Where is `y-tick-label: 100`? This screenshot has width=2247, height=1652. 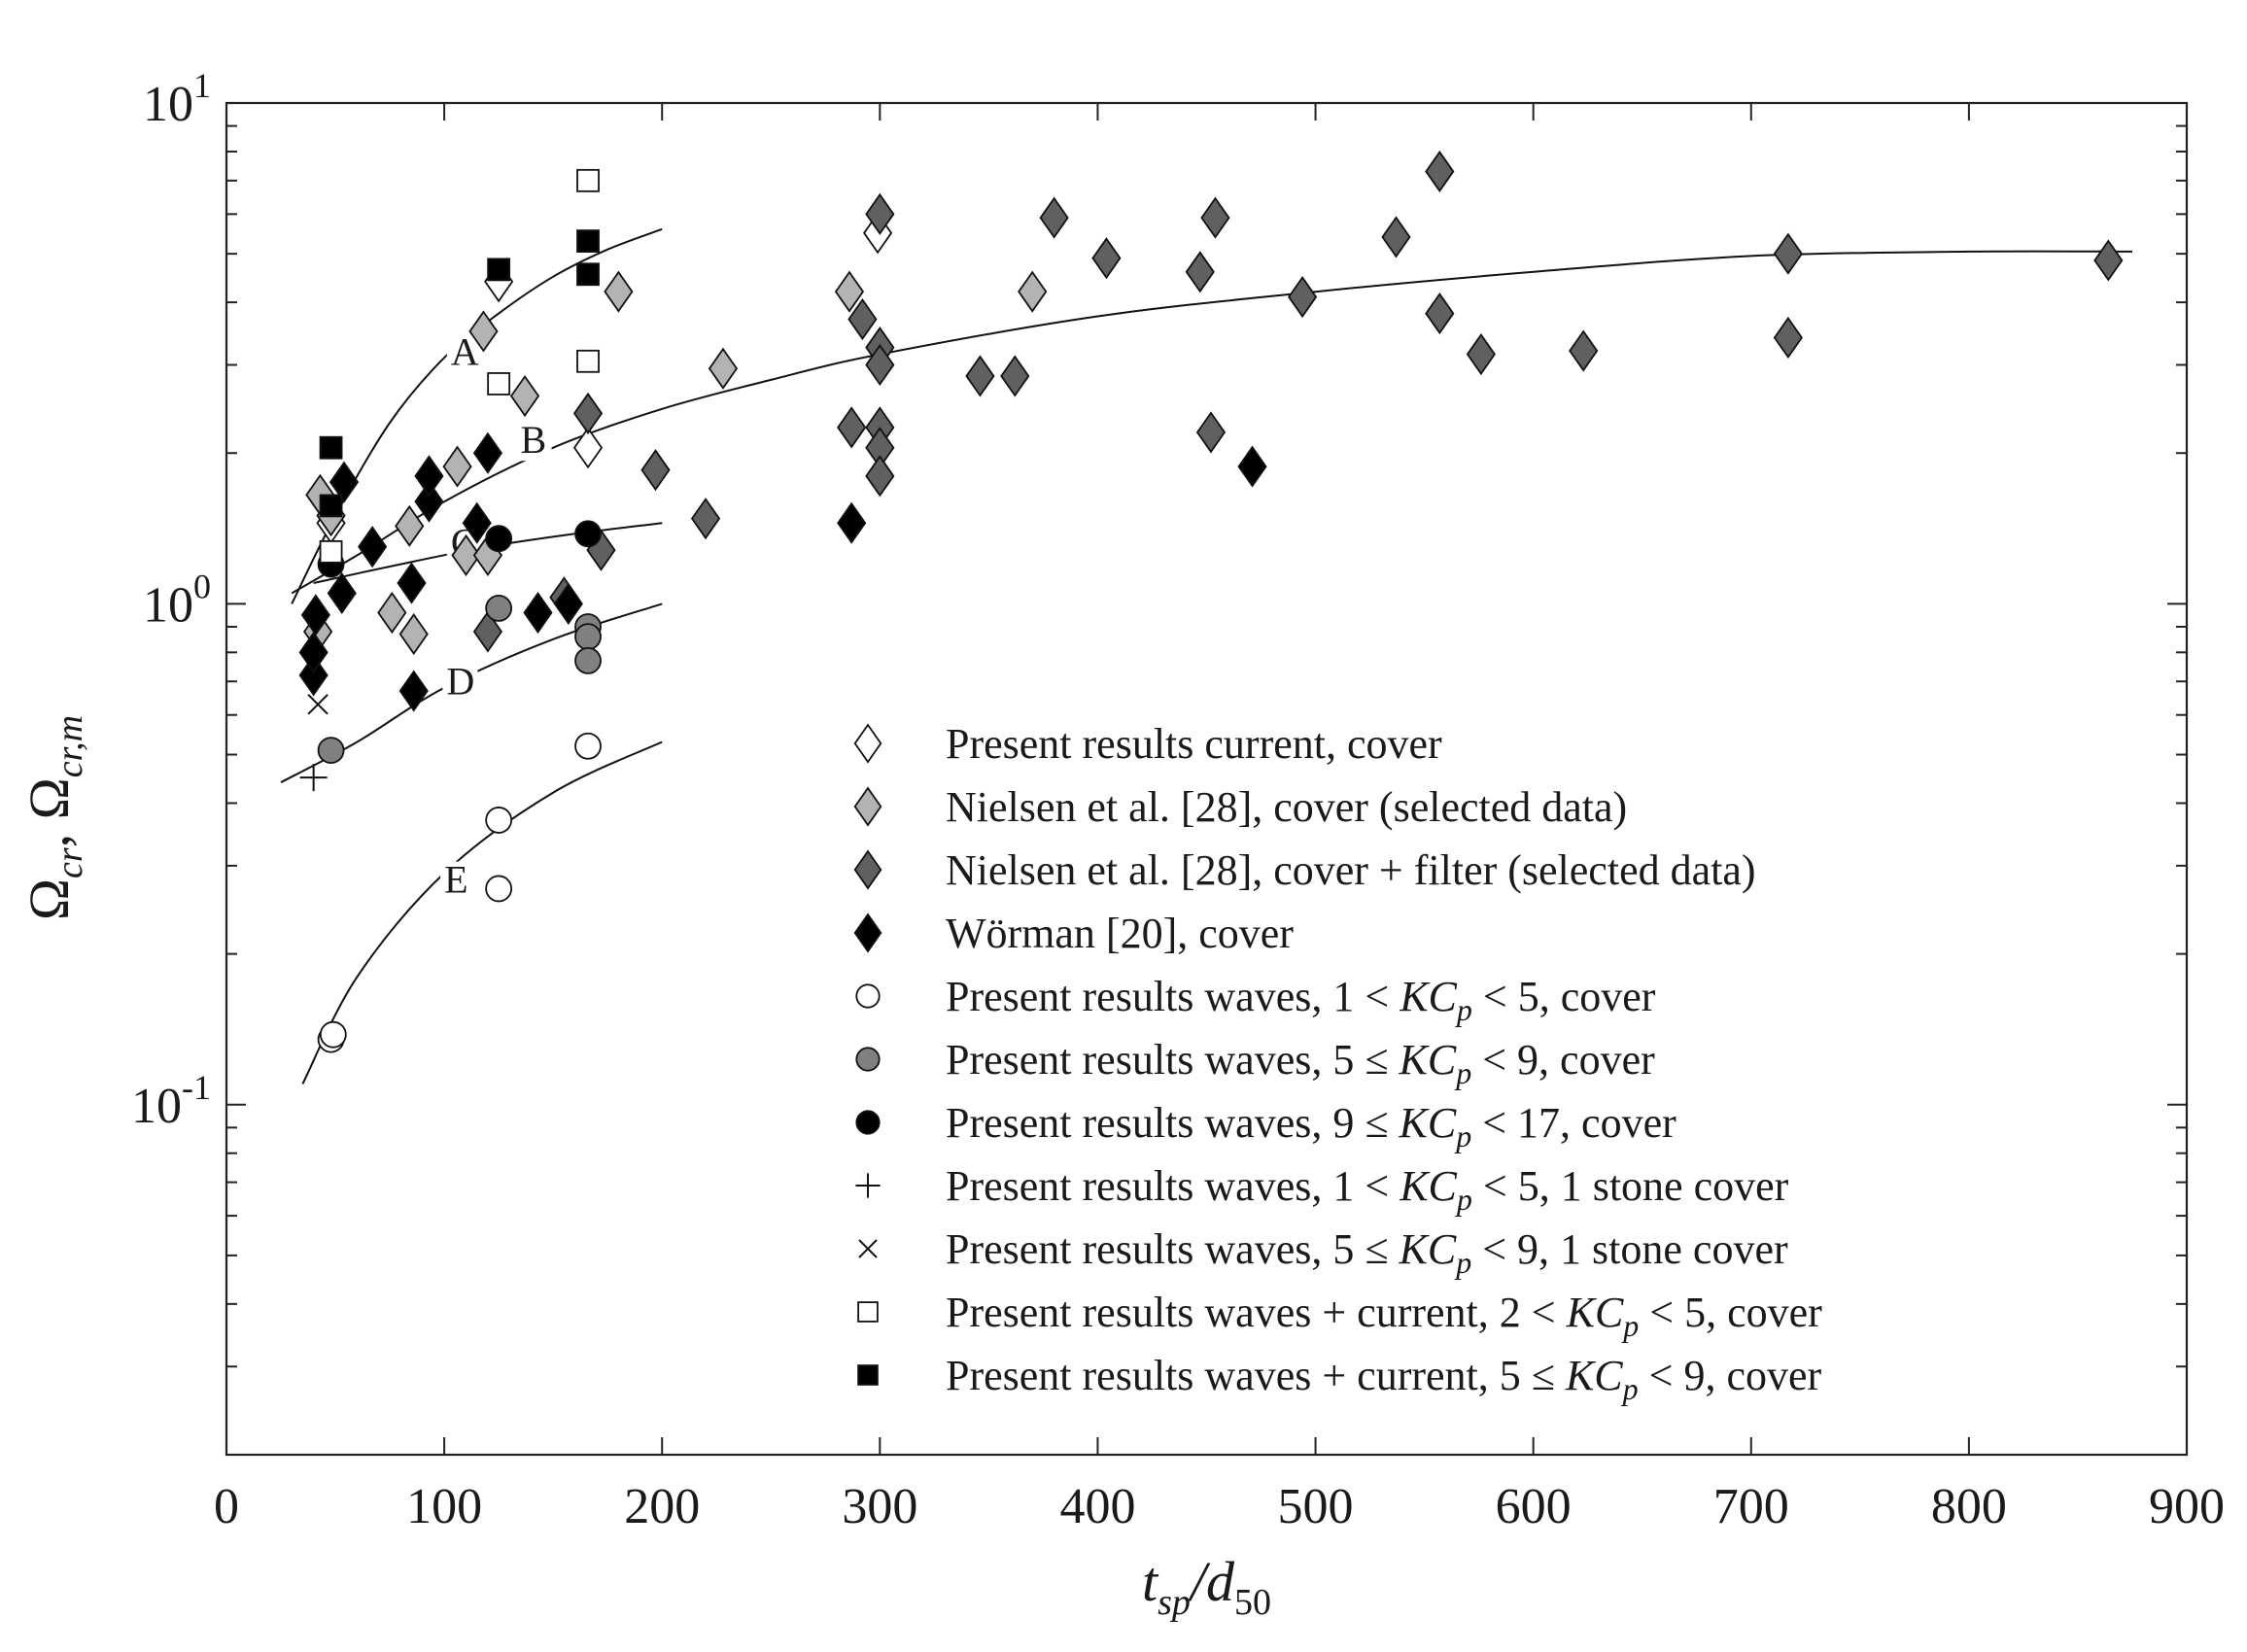 y-tick-label: 100 is located at coordinates (177, 600).